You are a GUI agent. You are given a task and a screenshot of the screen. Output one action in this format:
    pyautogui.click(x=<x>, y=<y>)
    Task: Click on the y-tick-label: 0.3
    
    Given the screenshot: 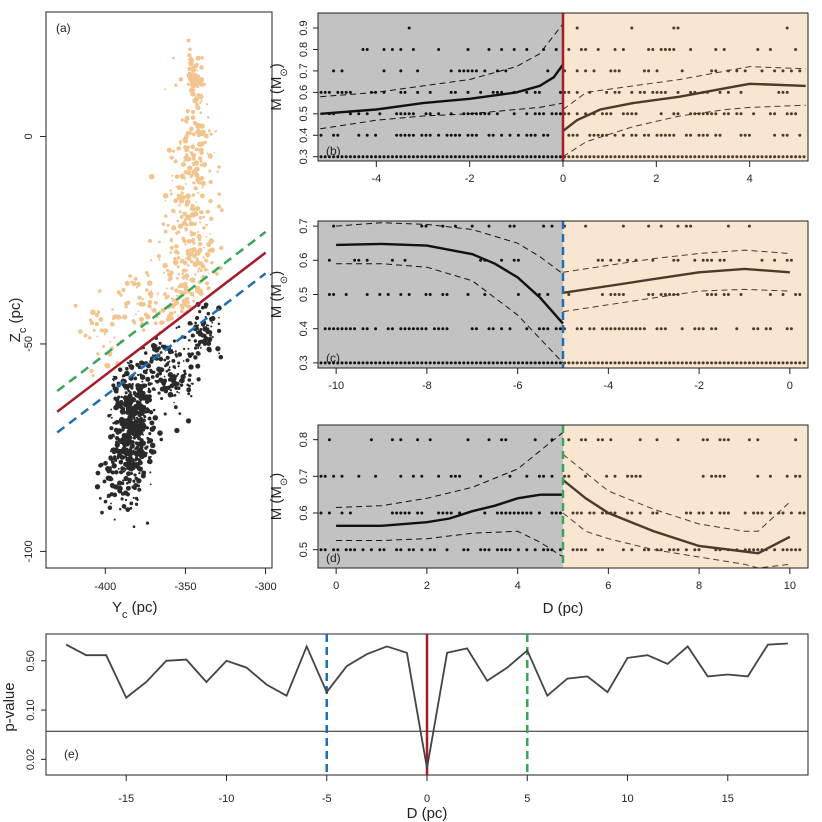 What is the action you would take?
    pyautogui.click(x=304, y=362)
    